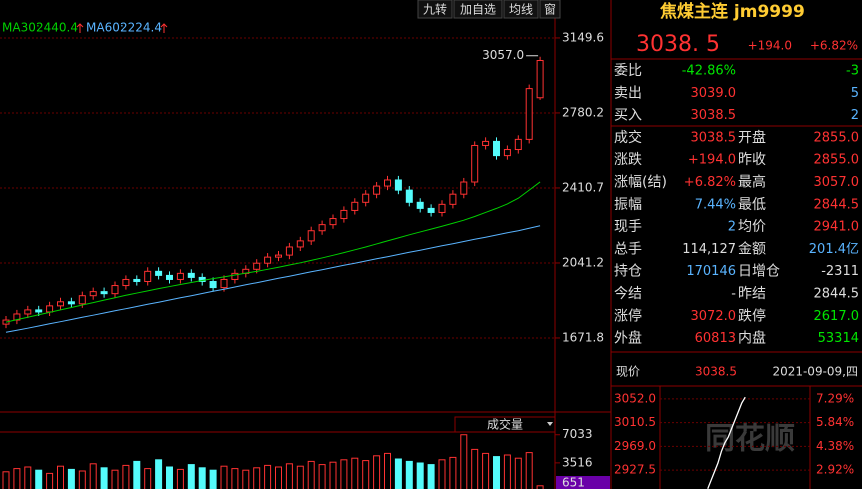 The image size is (862, 489). Describe the element at coordinates (57, 28) in the screenshot. I see `legend-value: 2440.4` at that location.